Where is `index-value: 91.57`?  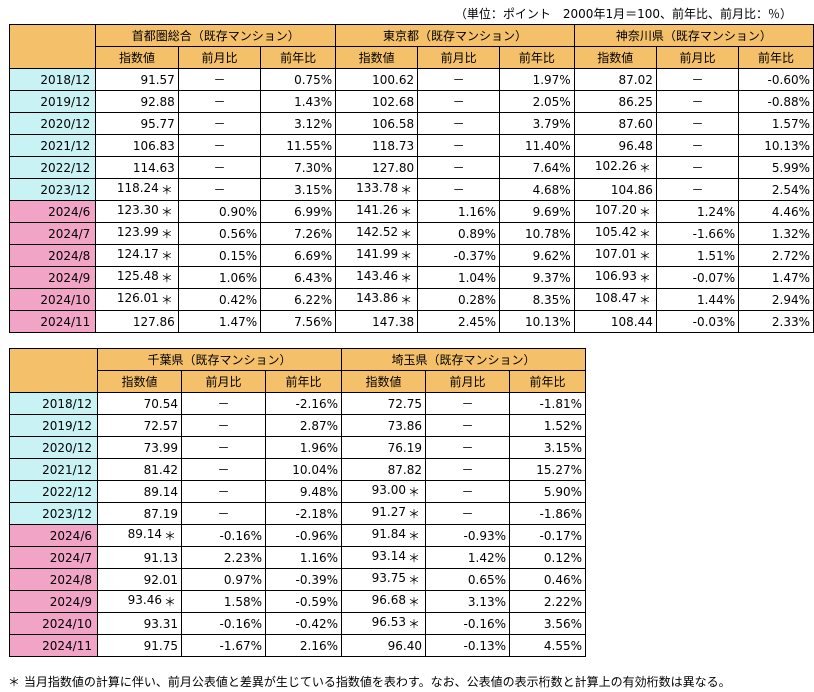 index-value: 91.57 is located at coordinates (157, 79).